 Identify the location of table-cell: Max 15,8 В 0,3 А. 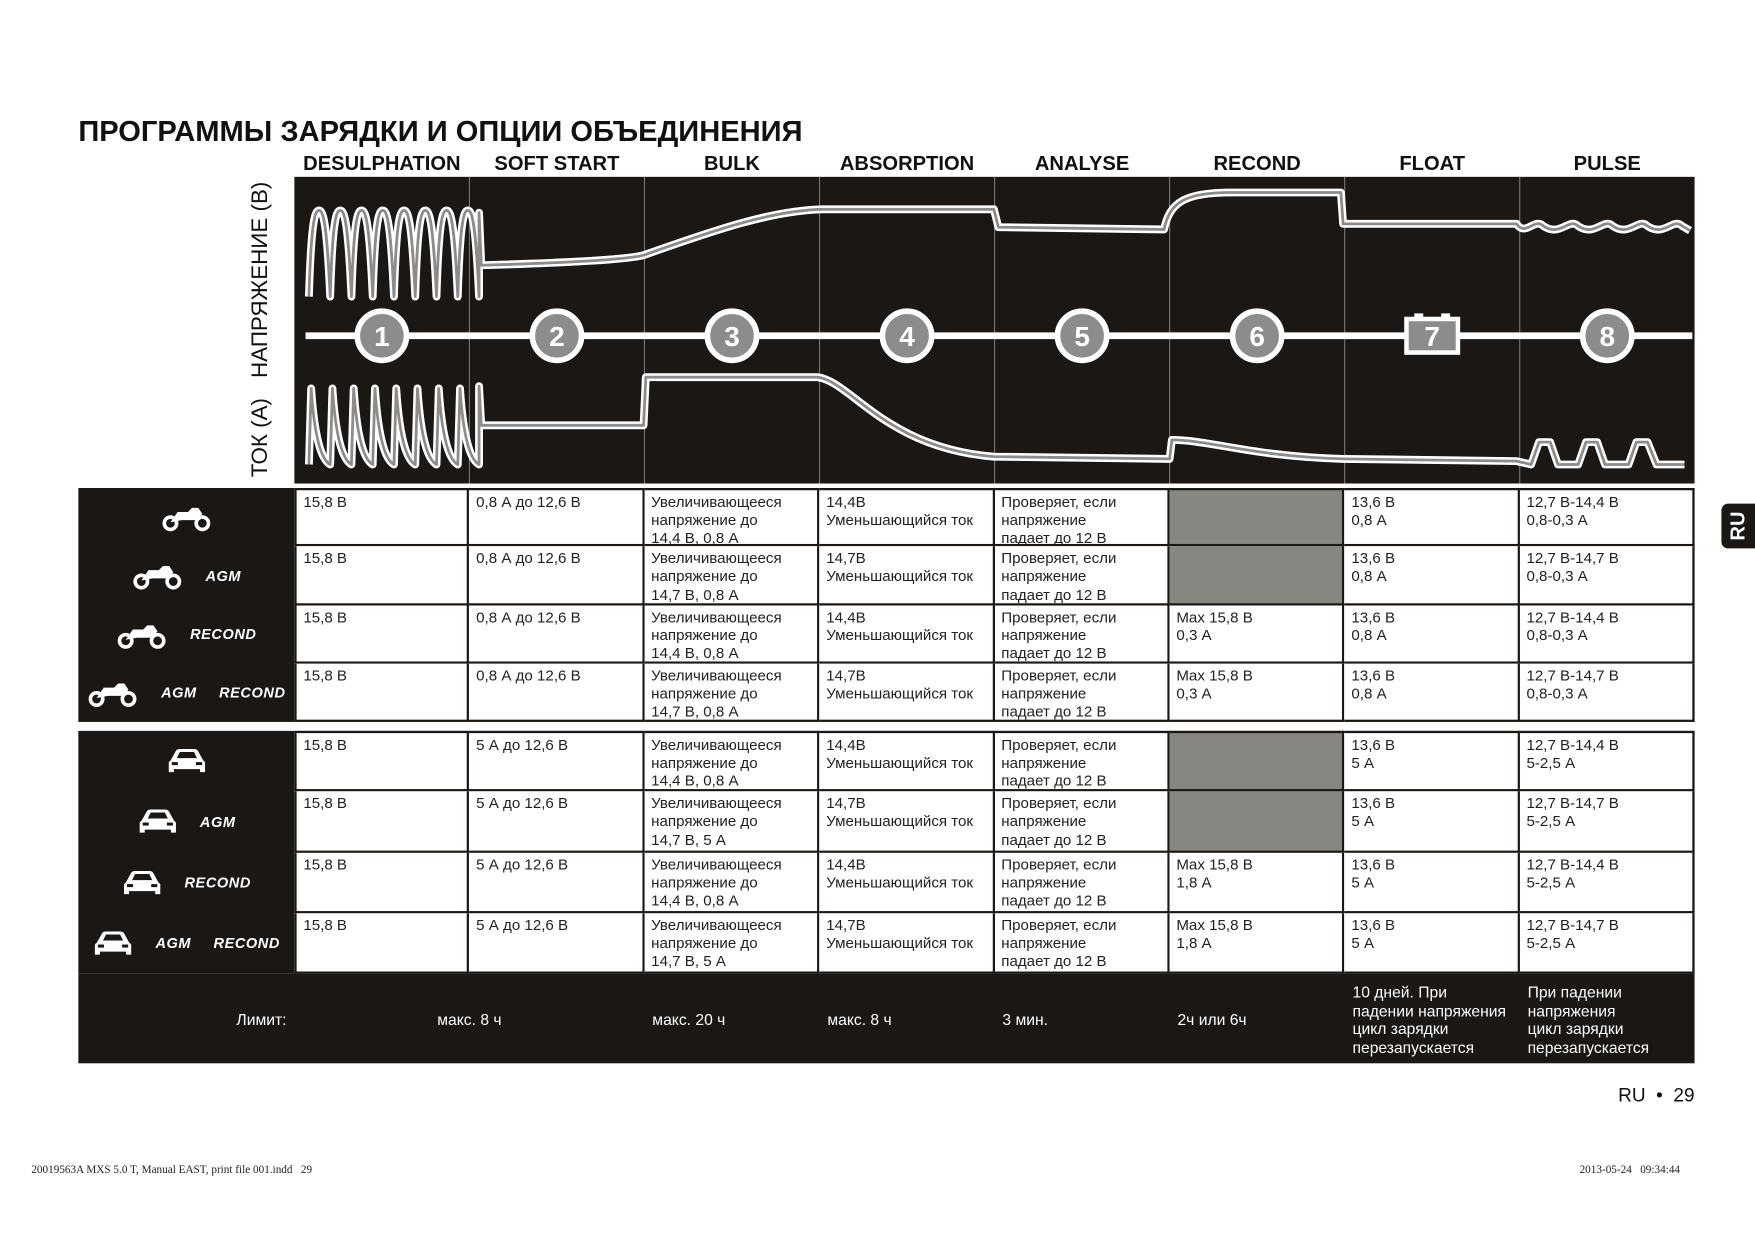
(1257, 634).